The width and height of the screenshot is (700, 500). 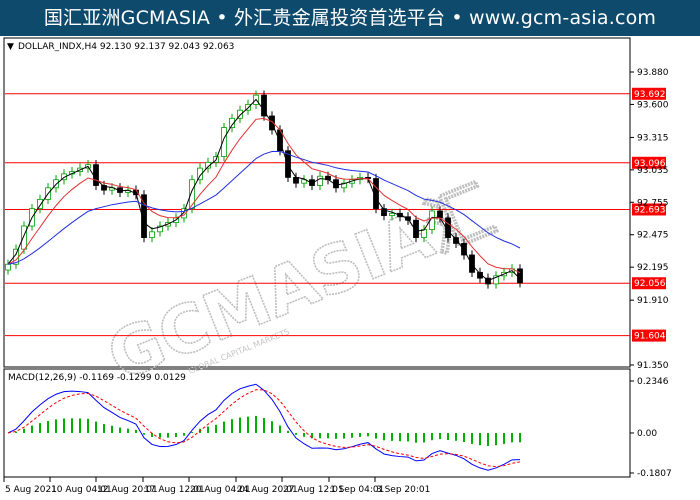 What do you see at coordinates (654, 474) in the screenshot?
I see `macd-y-tick-label: -0.1807` at bounding box center [654, 474].